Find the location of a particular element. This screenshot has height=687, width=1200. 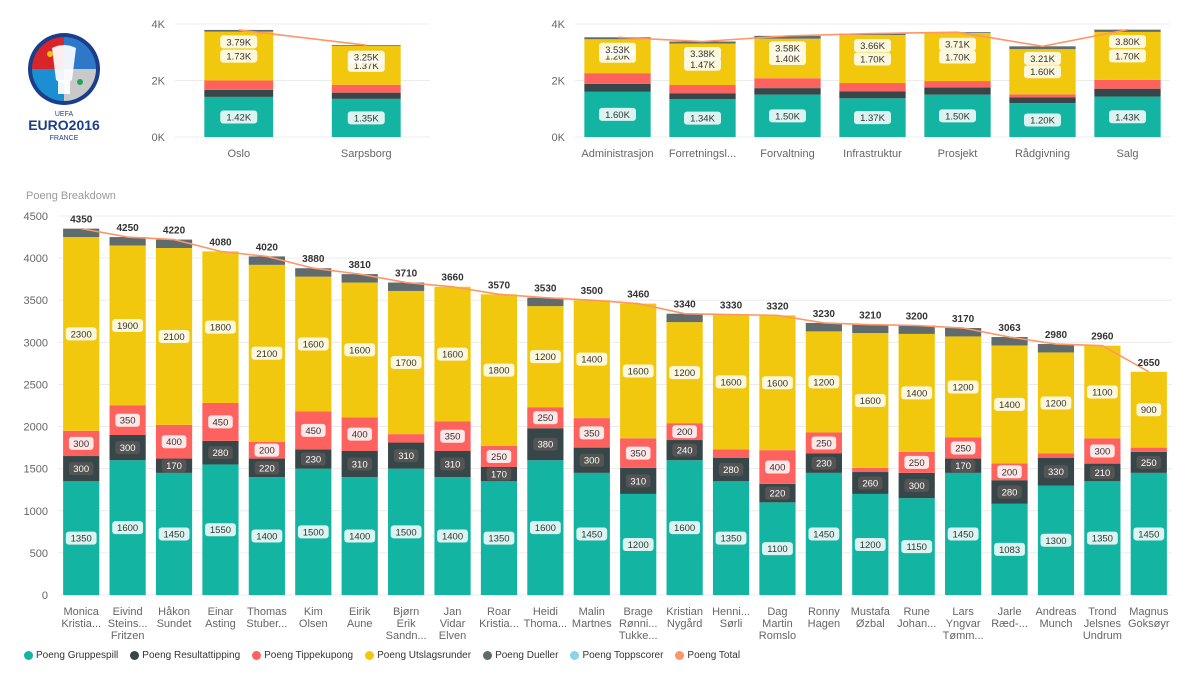

x-category-label: Jelsnes is located at coordinates (1103, 624).